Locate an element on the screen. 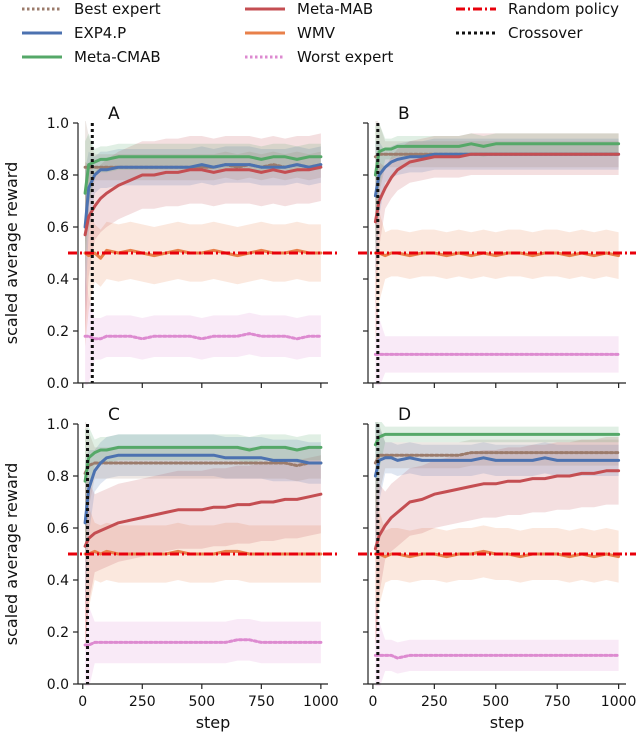 The image size is (640, 742). band-best is located at coordinates (497, 178).